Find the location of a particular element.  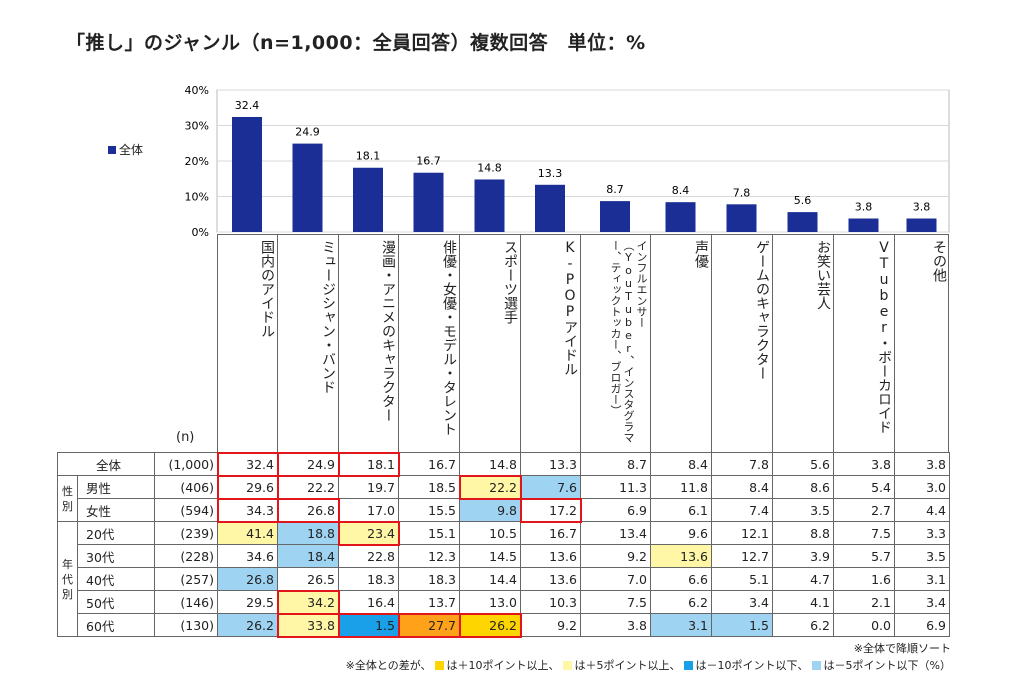

row-label: 50代 is located at coordinates (116, 602).